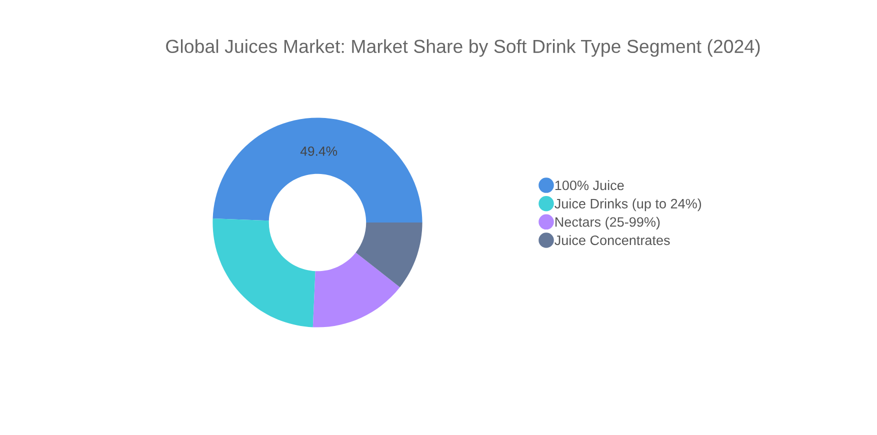 This screenshot has width=877, height=435. Describe the element at coordinates (607, 223) in the screenshot. I see `legend-label: Nectars (25-99%)` at that location.